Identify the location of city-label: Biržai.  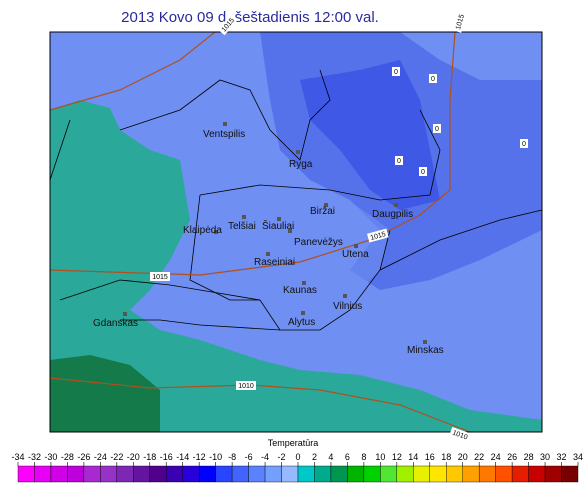
(322, 211).